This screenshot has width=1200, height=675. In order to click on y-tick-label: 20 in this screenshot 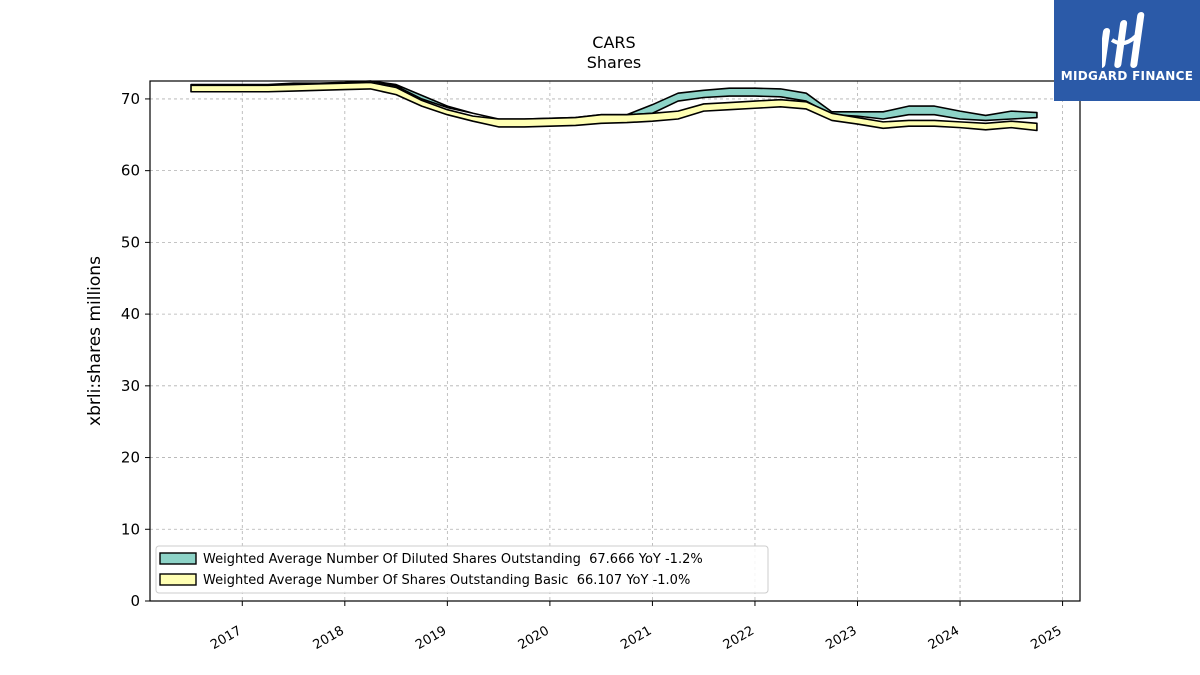, I will do `click(130, 458)`.